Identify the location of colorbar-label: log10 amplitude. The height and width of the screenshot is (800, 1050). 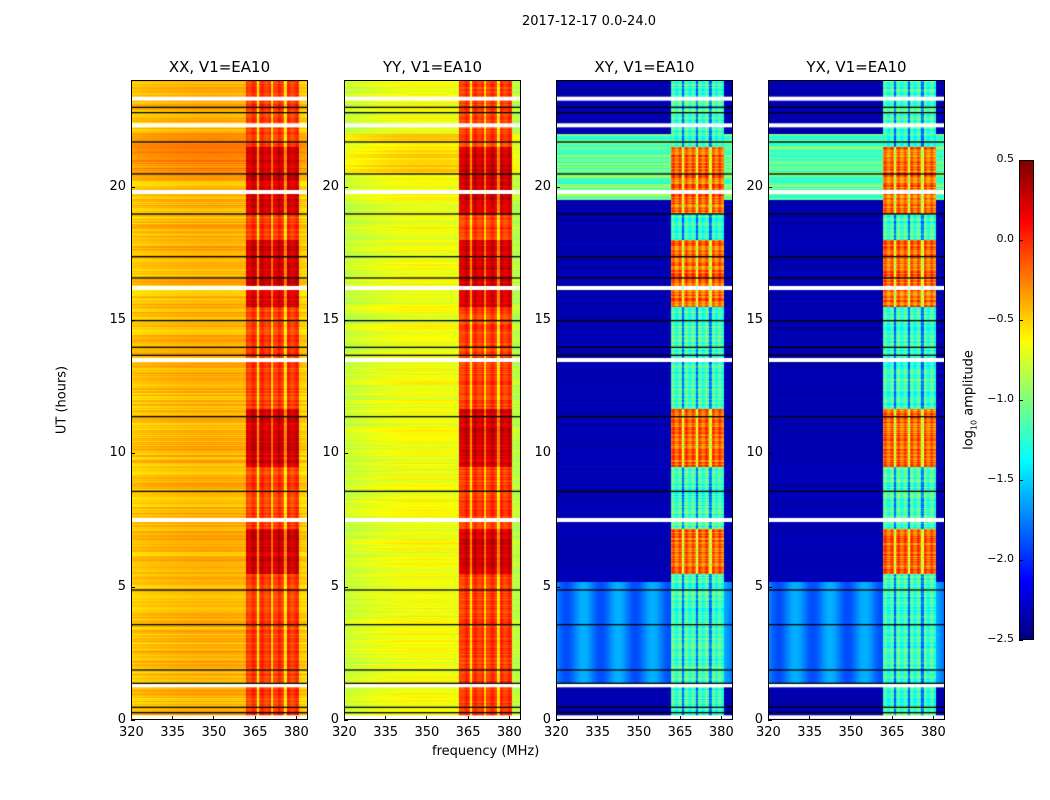
(970, 400).